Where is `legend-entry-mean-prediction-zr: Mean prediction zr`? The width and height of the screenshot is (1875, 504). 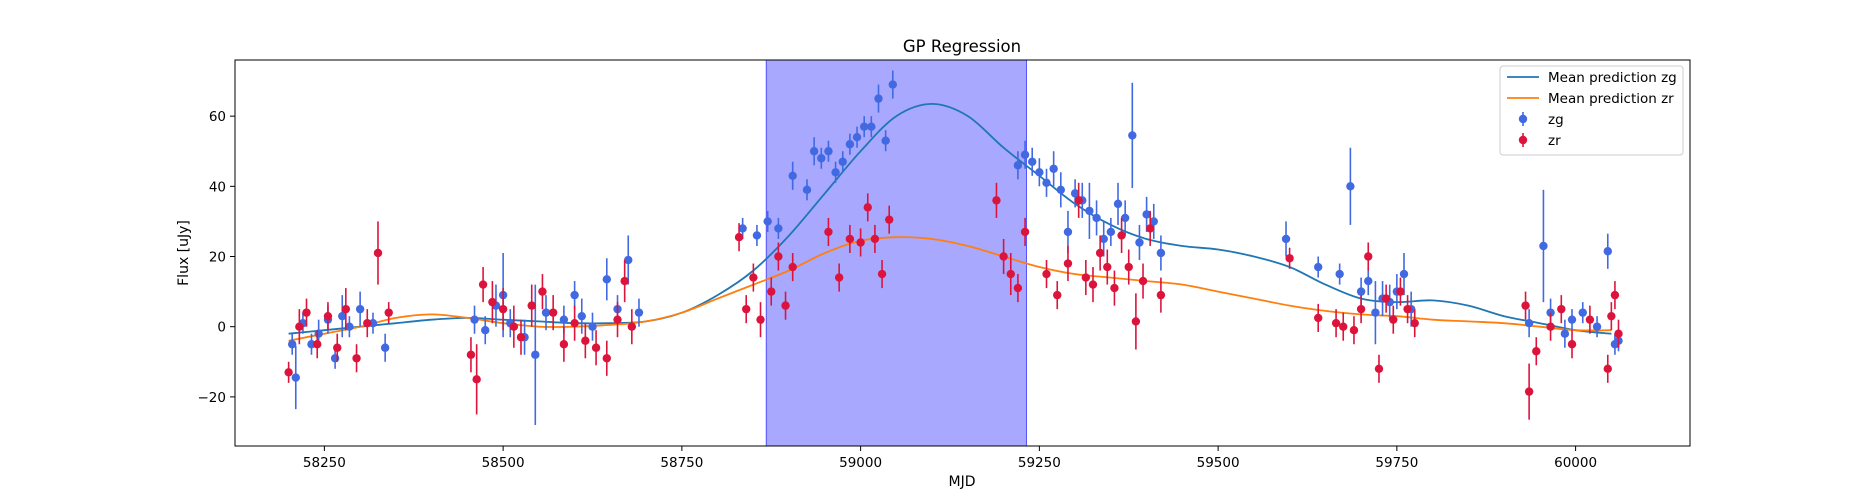 legend-entry-mean-prediction-zr: Mean prediction zr is located at coordinates (1590, 99).